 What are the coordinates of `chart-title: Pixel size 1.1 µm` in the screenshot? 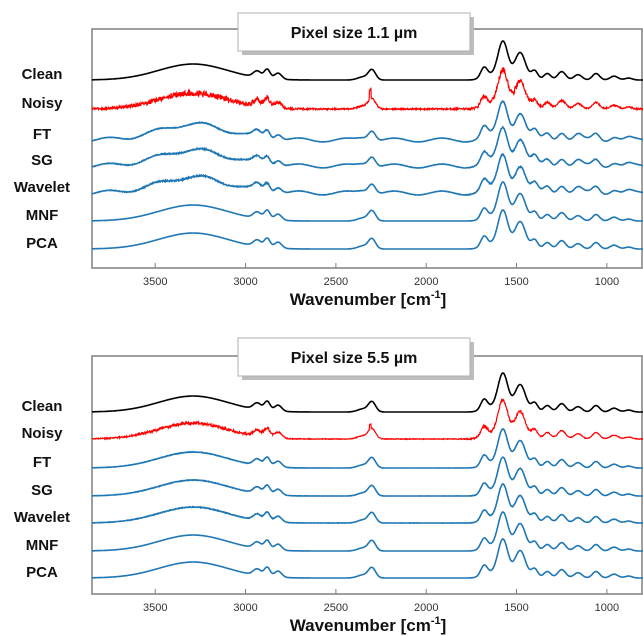 It's located at (354, 33).